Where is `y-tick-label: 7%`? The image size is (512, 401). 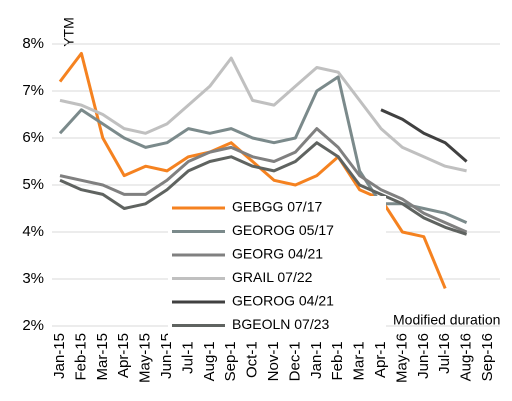 y-tick-label: 7% is located at coordinates (33, 90).